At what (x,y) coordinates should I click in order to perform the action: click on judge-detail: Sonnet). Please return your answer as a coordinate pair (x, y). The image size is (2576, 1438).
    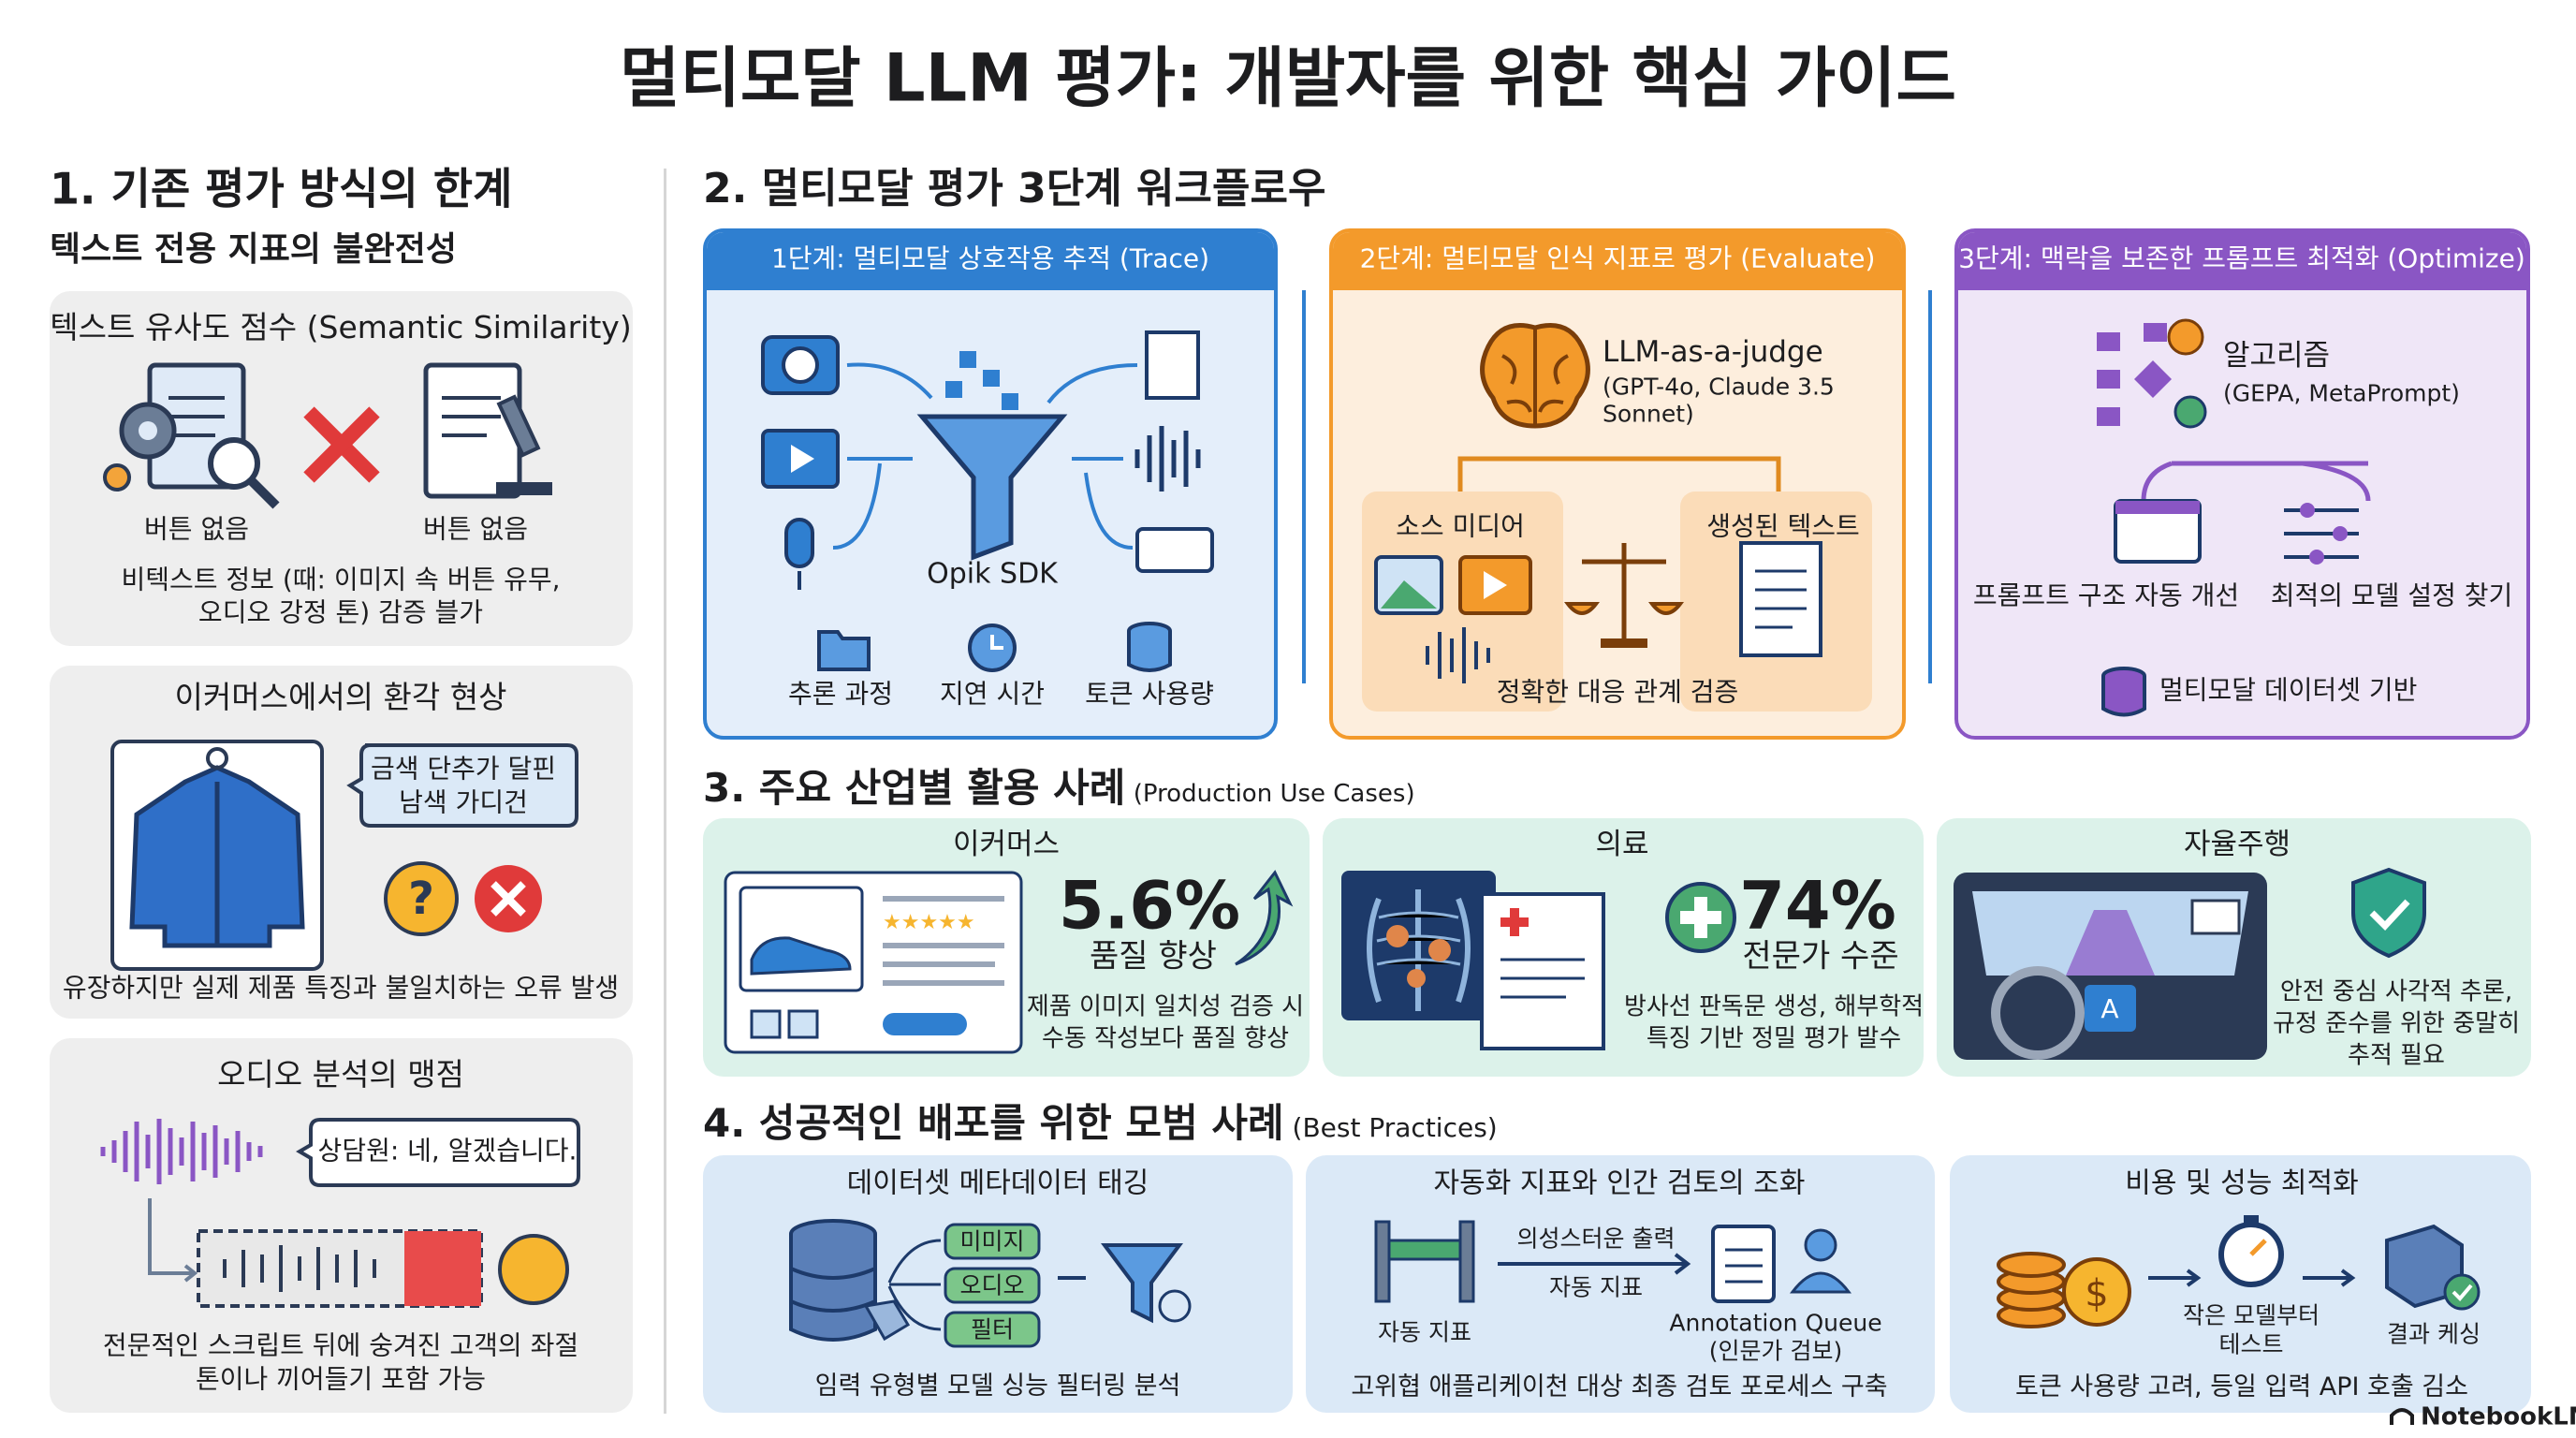
    Looking at the image, I should click on (1648, 414).